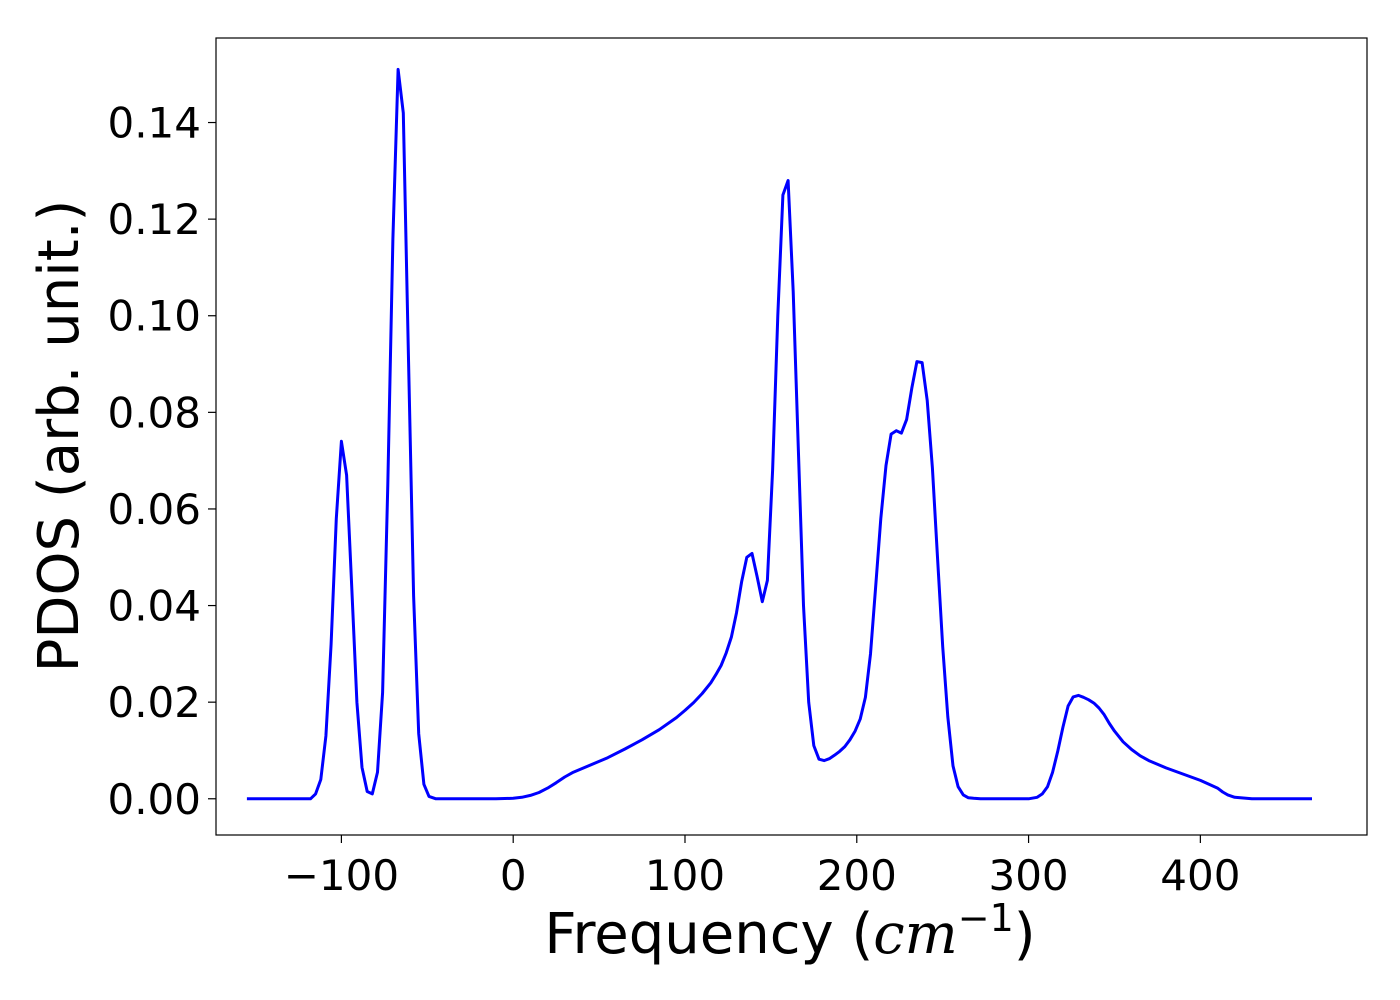 Image resolution: width=1400 pixels, height=1000 pixels. I want to click on y-tick-label: 0.12, so click(154, 219).